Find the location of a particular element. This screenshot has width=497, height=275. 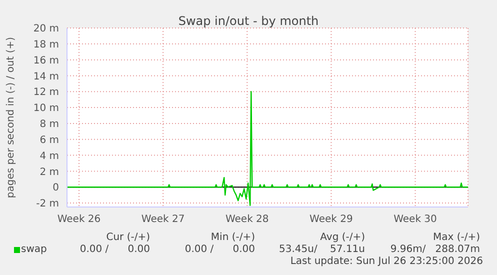

y-tick-label: 2 m is located at coordinates (49, 172).